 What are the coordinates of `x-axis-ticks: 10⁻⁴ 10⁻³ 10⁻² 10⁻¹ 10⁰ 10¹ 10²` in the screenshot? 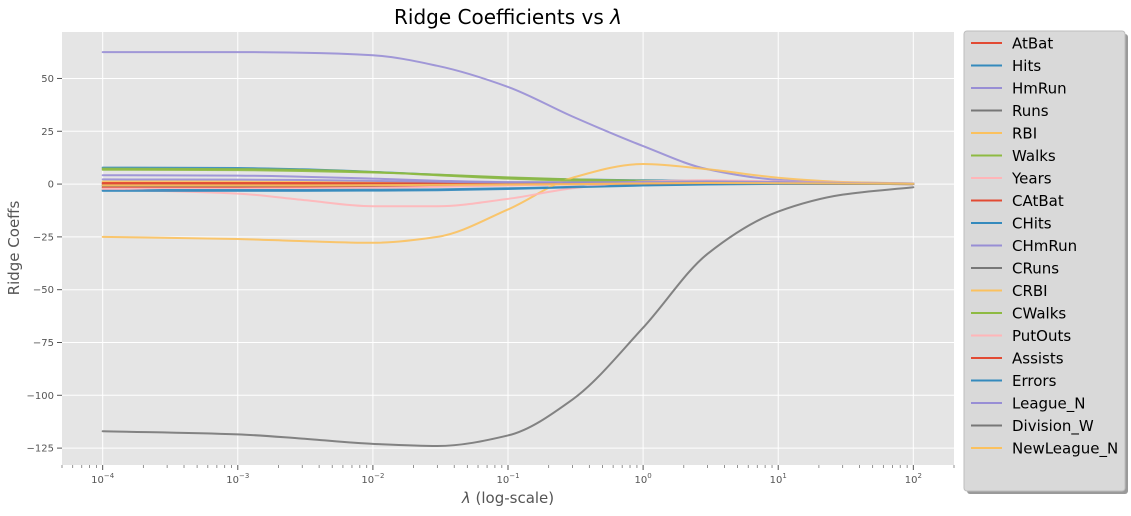 It's located at (508, 475).